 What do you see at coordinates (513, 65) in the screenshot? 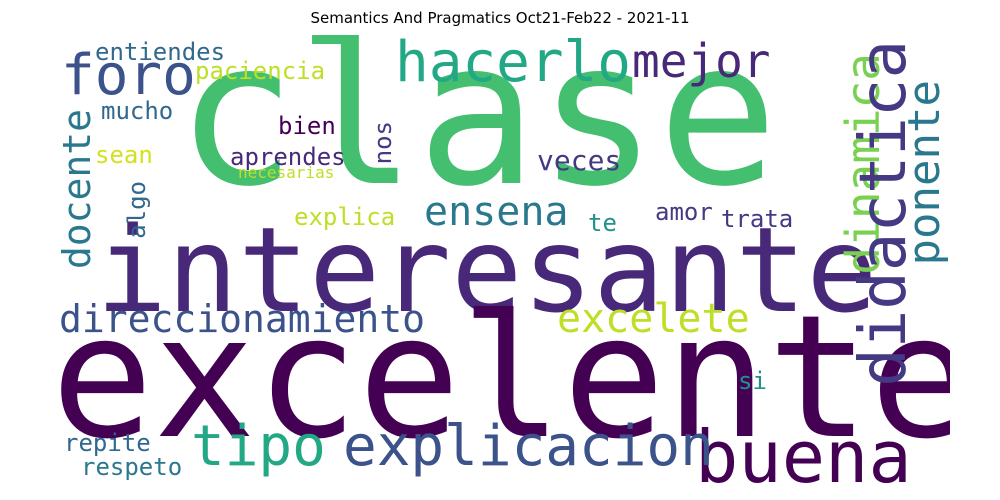
I see `word-hacerlo: hacerlo` at bounding box center [513, 65].